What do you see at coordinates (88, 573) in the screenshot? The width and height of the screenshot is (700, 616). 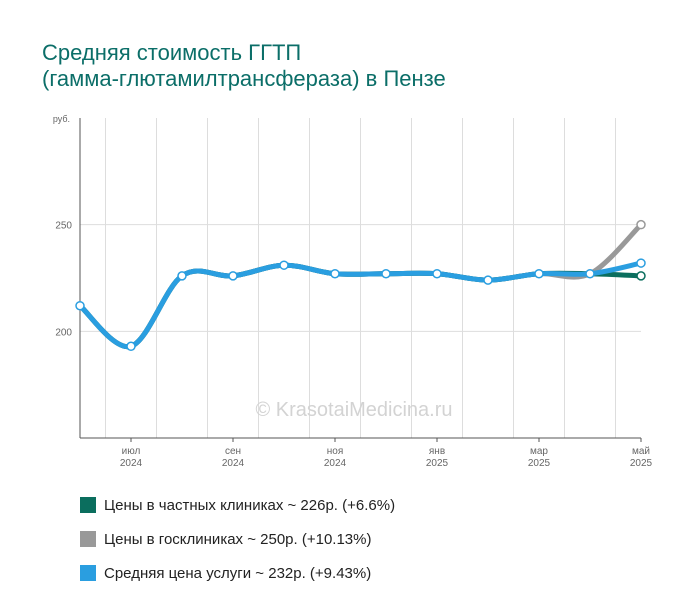 I see `legend-swatch-average` at bounding box center [88, 573].